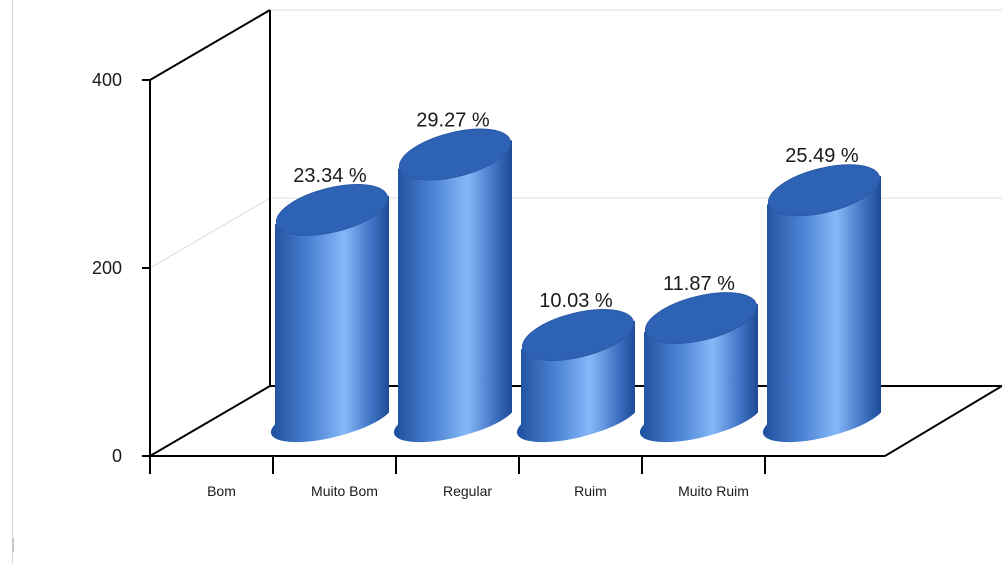 The height and width of the screenshot is (568, 1002). What do you see at coordinates (210, 45) in the screenshot?
I see `side-wall-top-edge` at bounding box center [210, 45].